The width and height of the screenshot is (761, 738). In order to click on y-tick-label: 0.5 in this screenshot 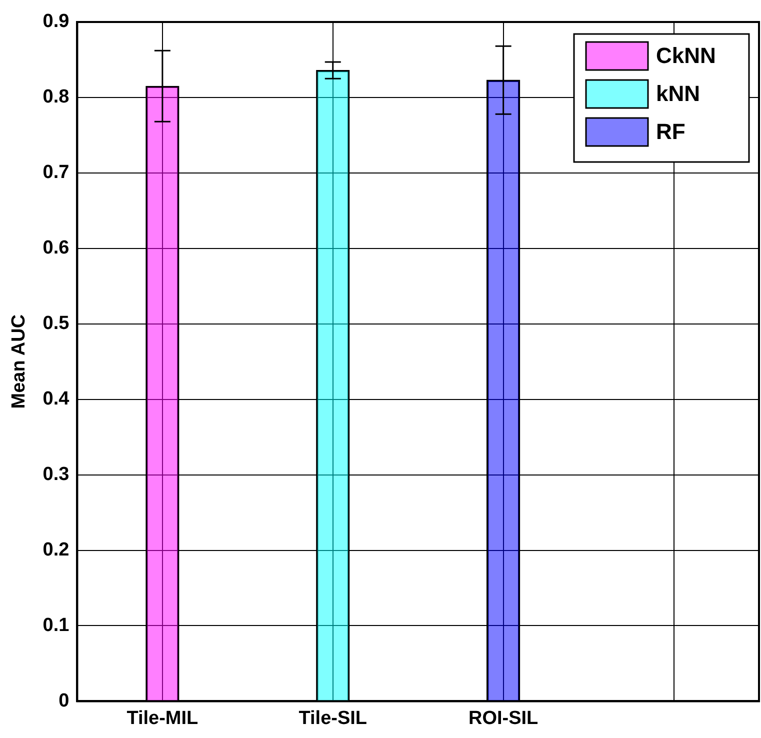, I will do `click(56, 323)`.